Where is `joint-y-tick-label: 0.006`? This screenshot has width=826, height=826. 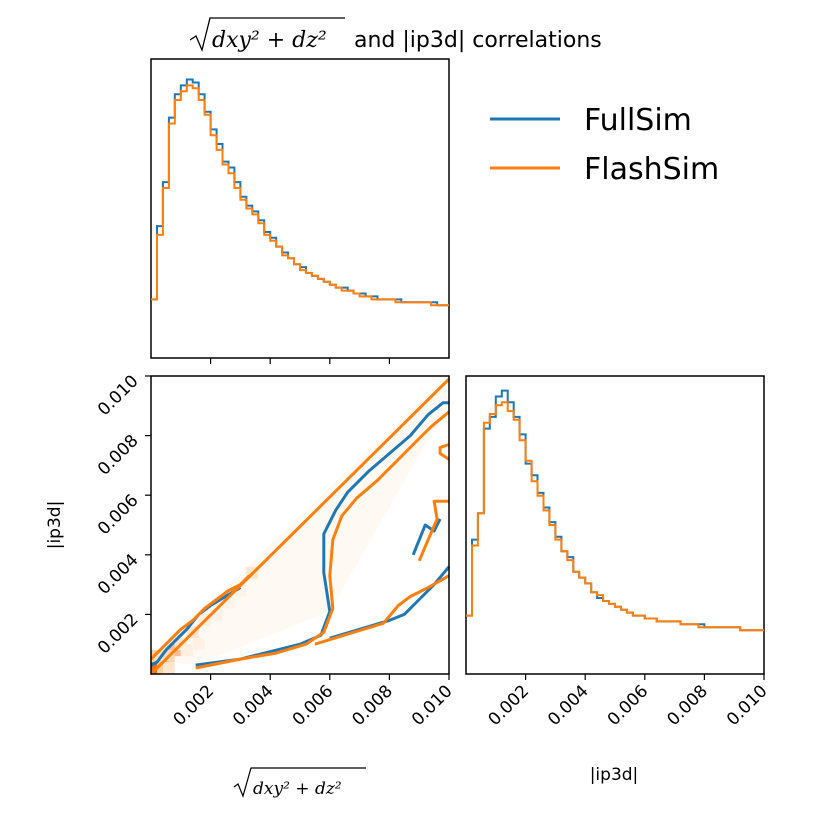
joint-y-tick-label: 0.006 is located at coordinates (118, 515).